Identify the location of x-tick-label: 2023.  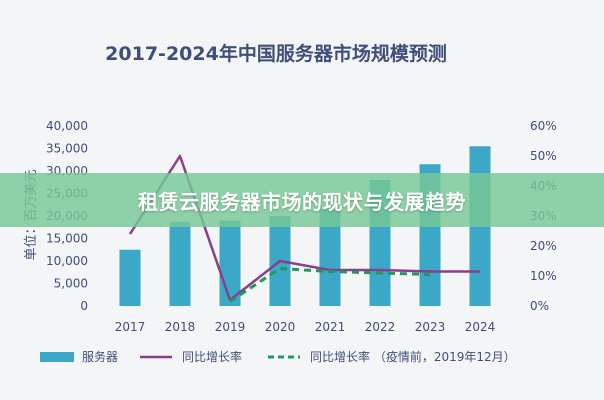
(430, 327).